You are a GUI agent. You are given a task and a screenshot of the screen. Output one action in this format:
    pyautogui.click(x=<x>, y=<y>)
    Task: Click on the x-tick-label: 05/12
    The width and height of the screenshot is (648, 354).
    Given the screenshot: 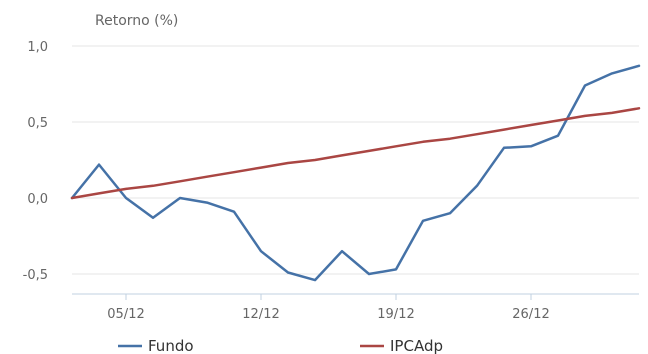 What is the action you would take?
    pyautogui.click(x=125, y=314)
    